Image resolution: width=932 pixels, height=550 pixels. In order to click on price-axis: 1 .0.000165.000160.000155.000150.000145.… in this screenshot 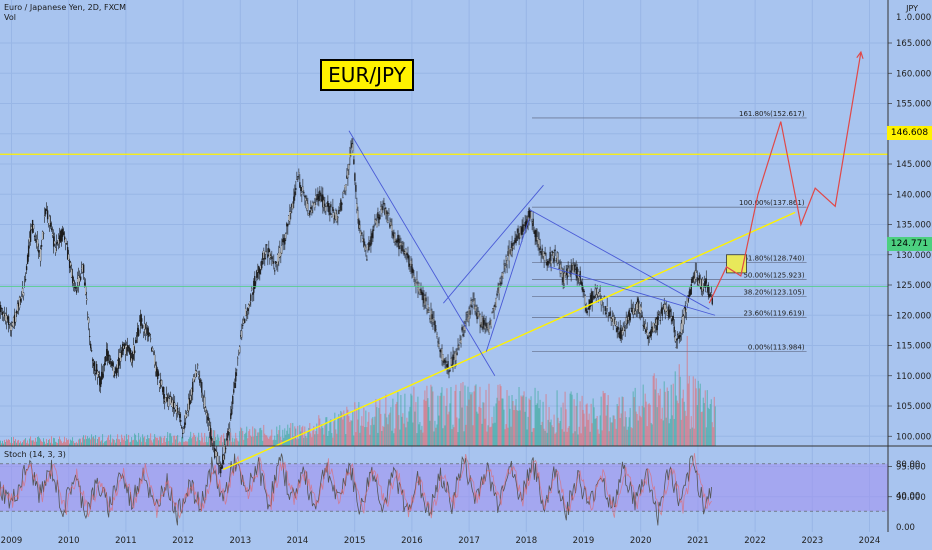, I will do `click(909, 258)`.